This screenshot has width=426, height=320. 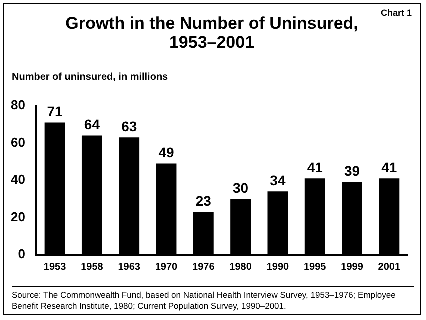 What do you see at coordinates (389, 267) in the screenshot?
I see `x-tick-label: 2001` at bounding box center [389, 267].